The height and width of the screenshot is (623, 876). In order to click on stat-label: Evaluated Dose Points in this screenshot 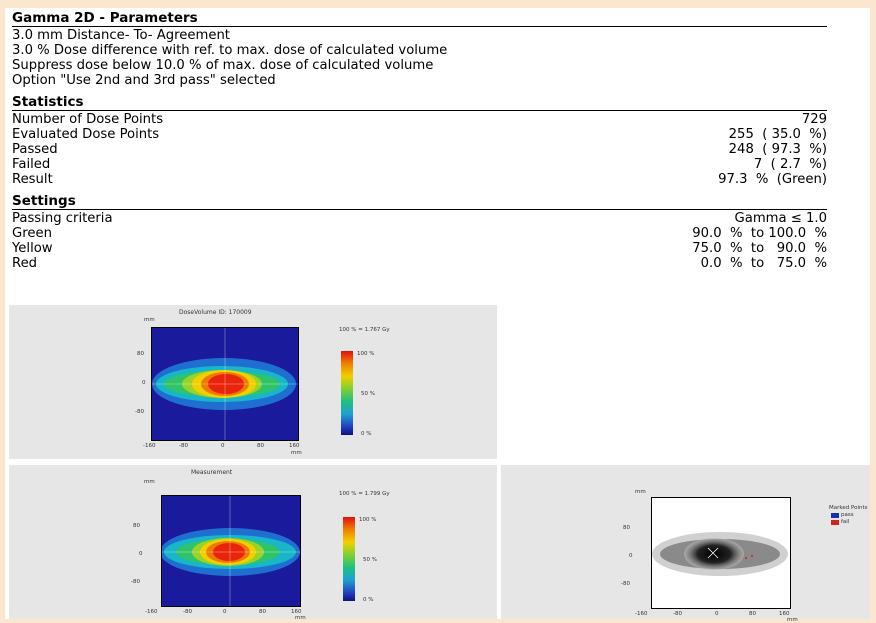, I will do `click(85, 134)`.